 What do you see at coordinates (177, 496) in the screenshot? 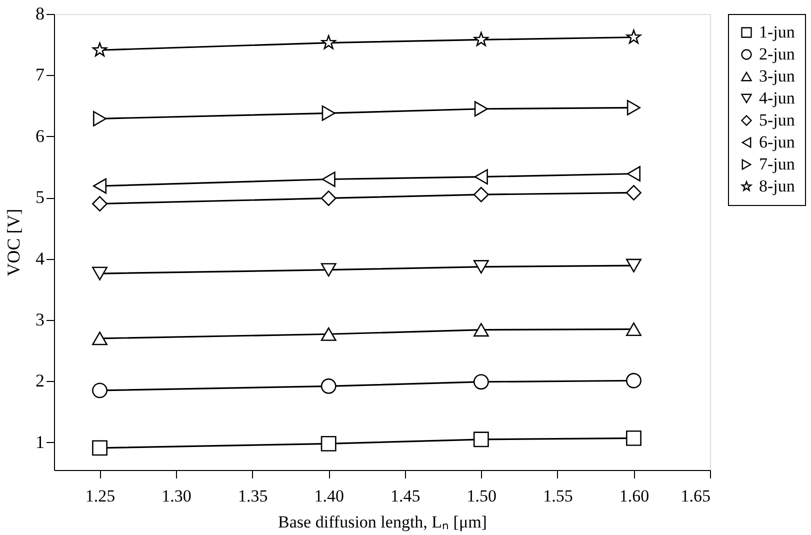
I see `x-tick-label: 1.30` at bounding box center [177, 496].